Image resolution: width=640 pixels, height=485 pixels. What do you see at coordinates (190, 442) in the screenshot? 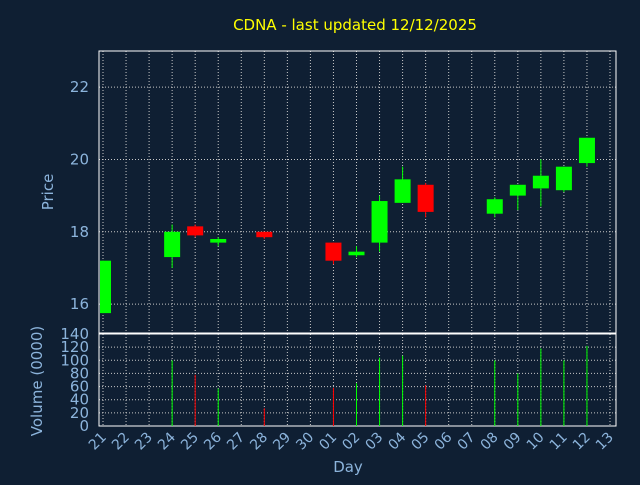
I see `x-tick-label: 25` at bounding box center [190, 442].